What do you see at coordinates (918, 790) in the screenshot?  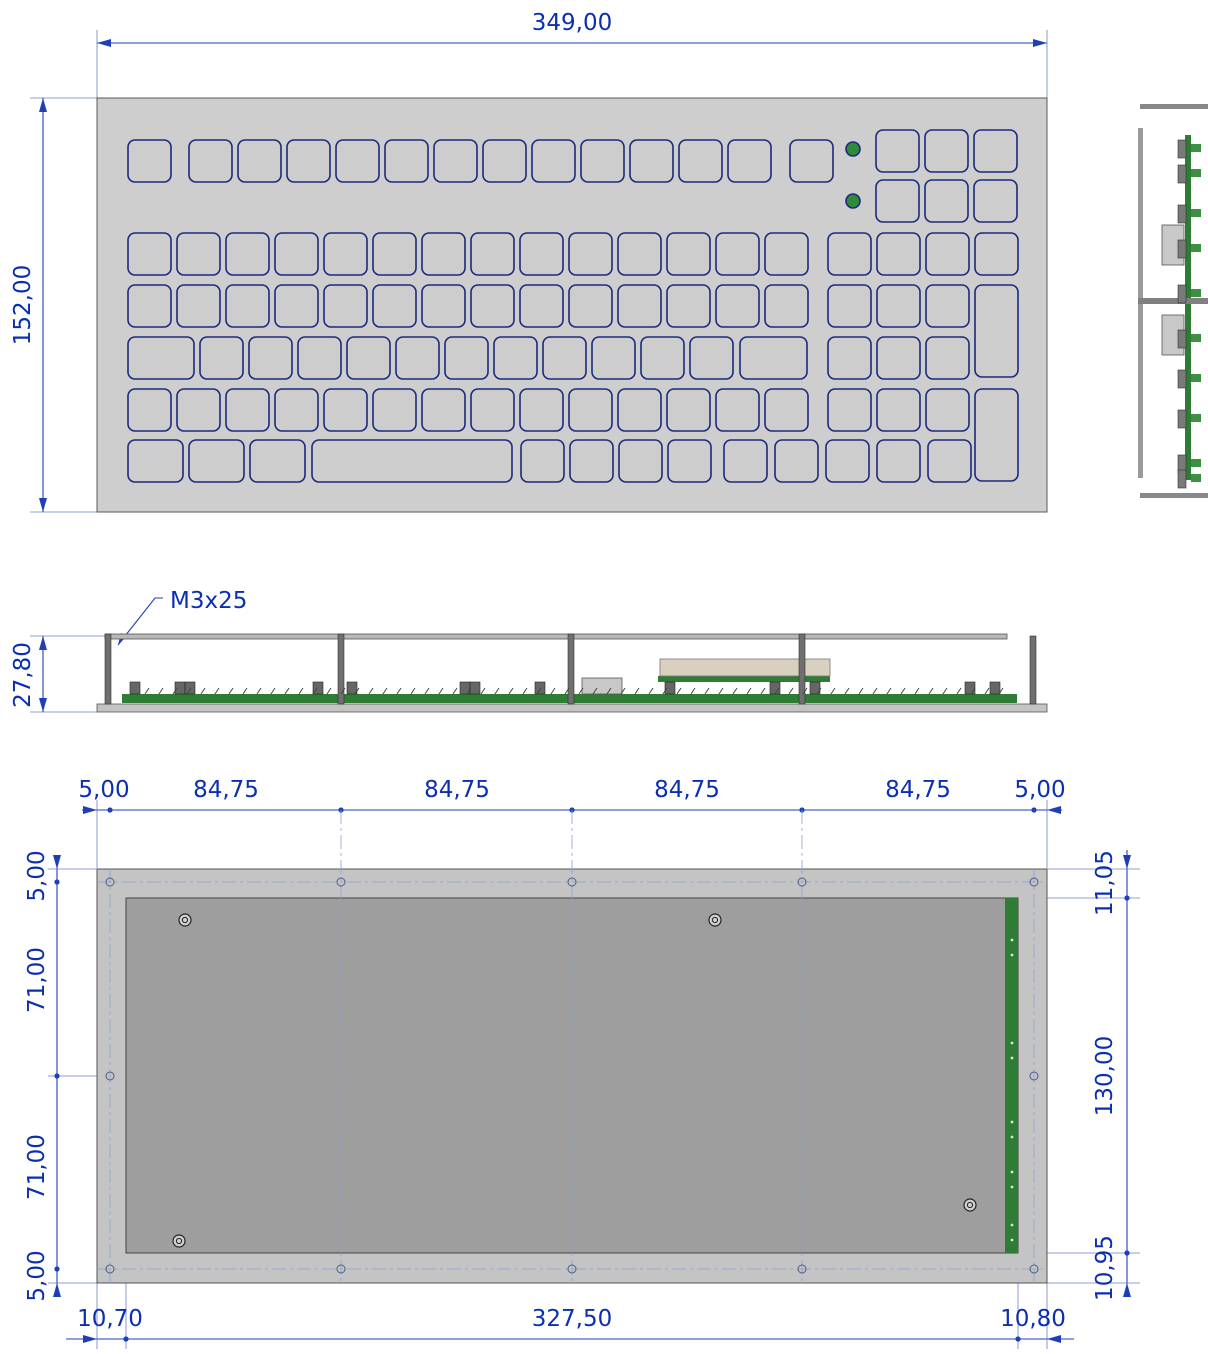 I see `dim-top-4: 84,75` at bounding box center [918, 790].